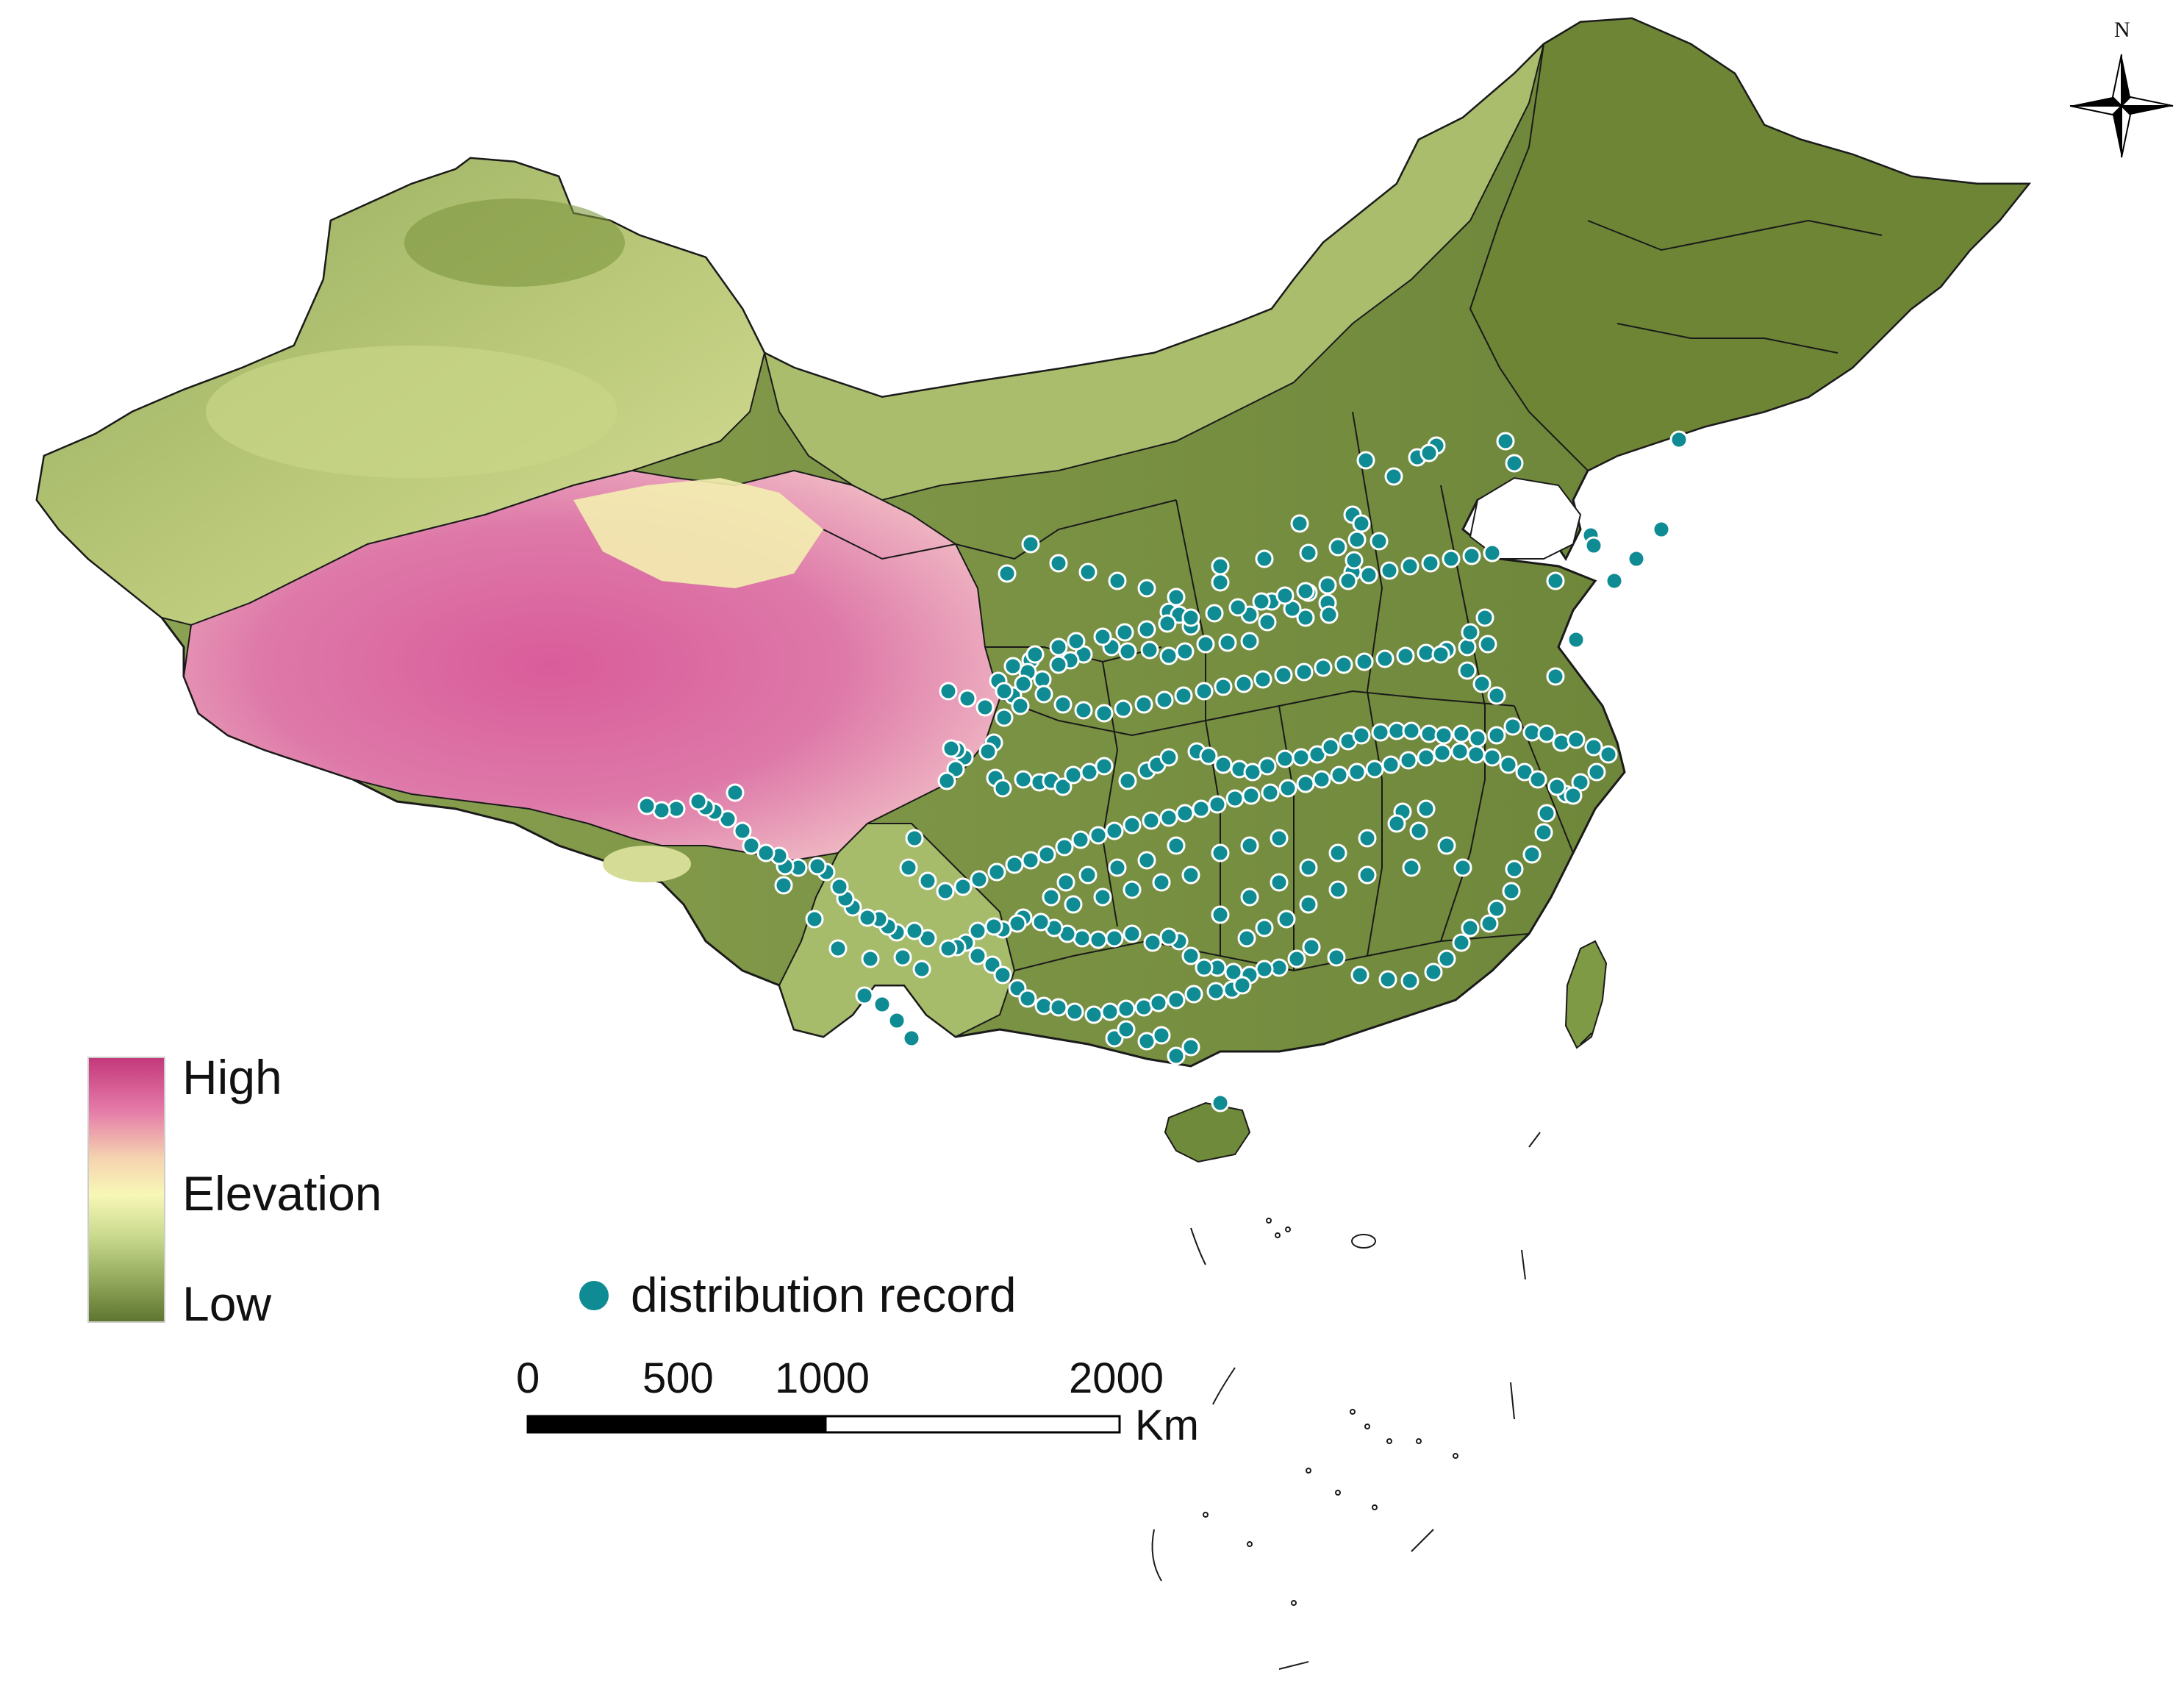 Image resolution: width=2184 pixels, height=1700 pixels. Describe the element at coordinates (824, 1425) in the screenshot. I see `scale-bar-graphic` at that location.